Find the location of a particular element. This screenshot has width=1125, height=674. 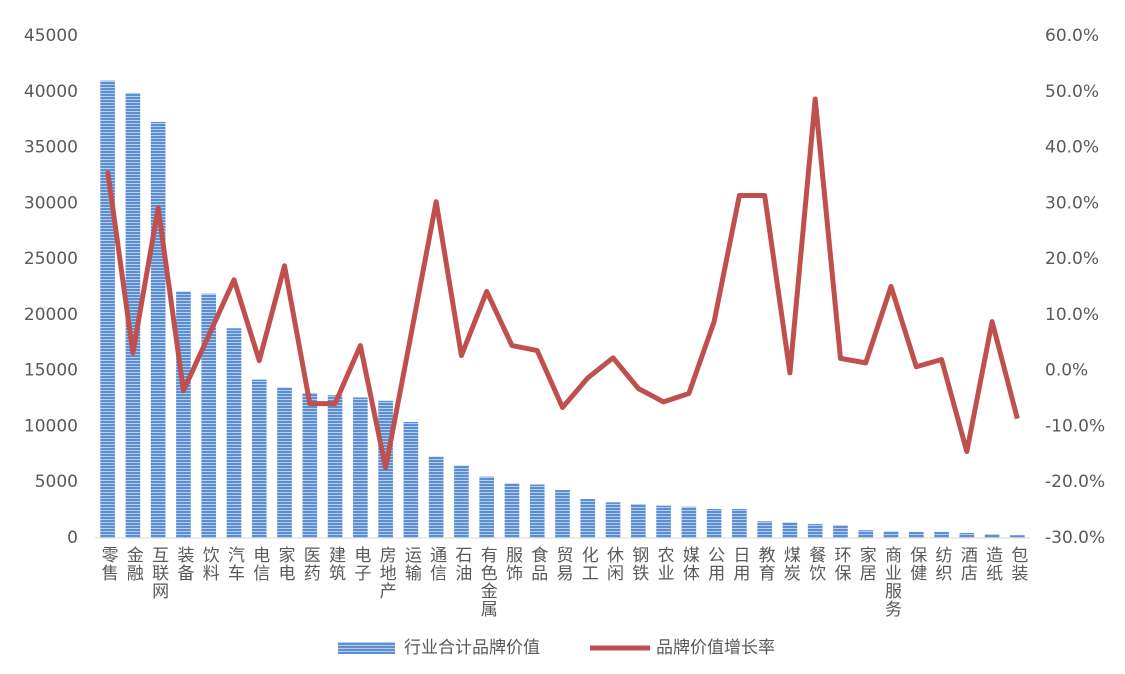

x-tick-label: 贸易 is located at coordinates (563, 564).